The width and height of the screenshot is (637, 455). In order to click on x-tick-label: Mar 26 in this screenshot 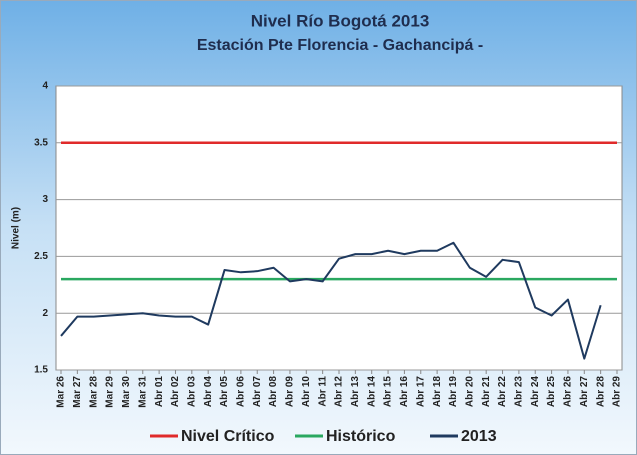, I will do `click(61, 392)`.